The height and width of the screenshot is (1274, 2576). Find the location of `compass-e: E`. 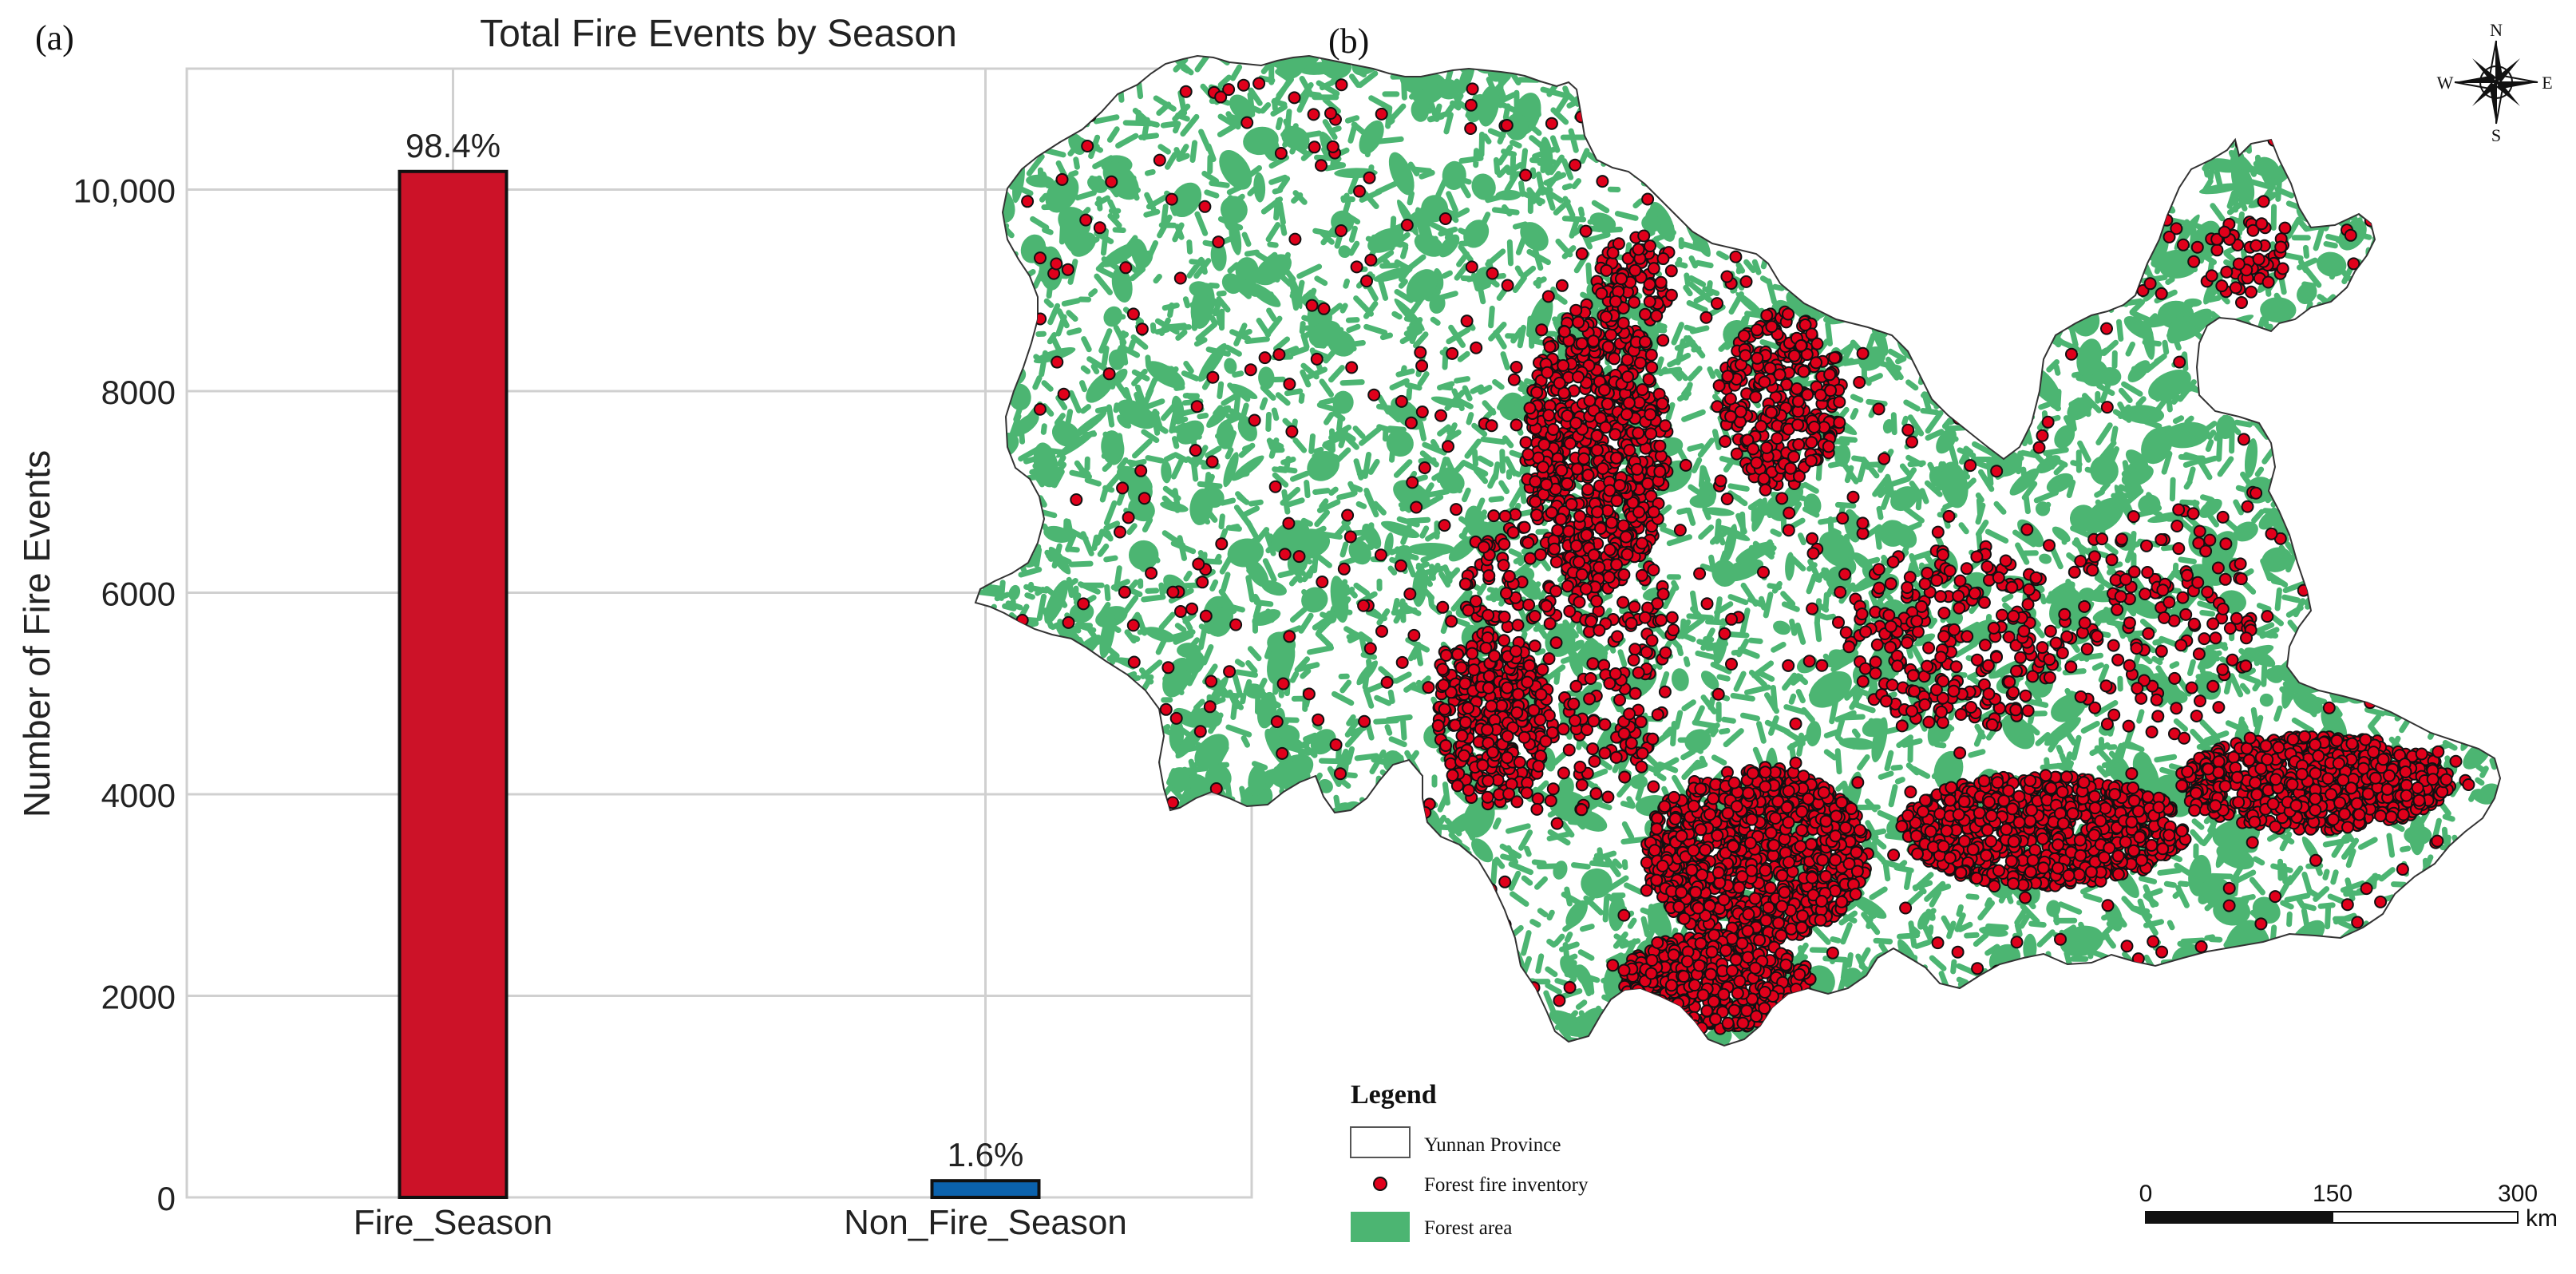

compass-e: E is located at coordinates (2547, 83).